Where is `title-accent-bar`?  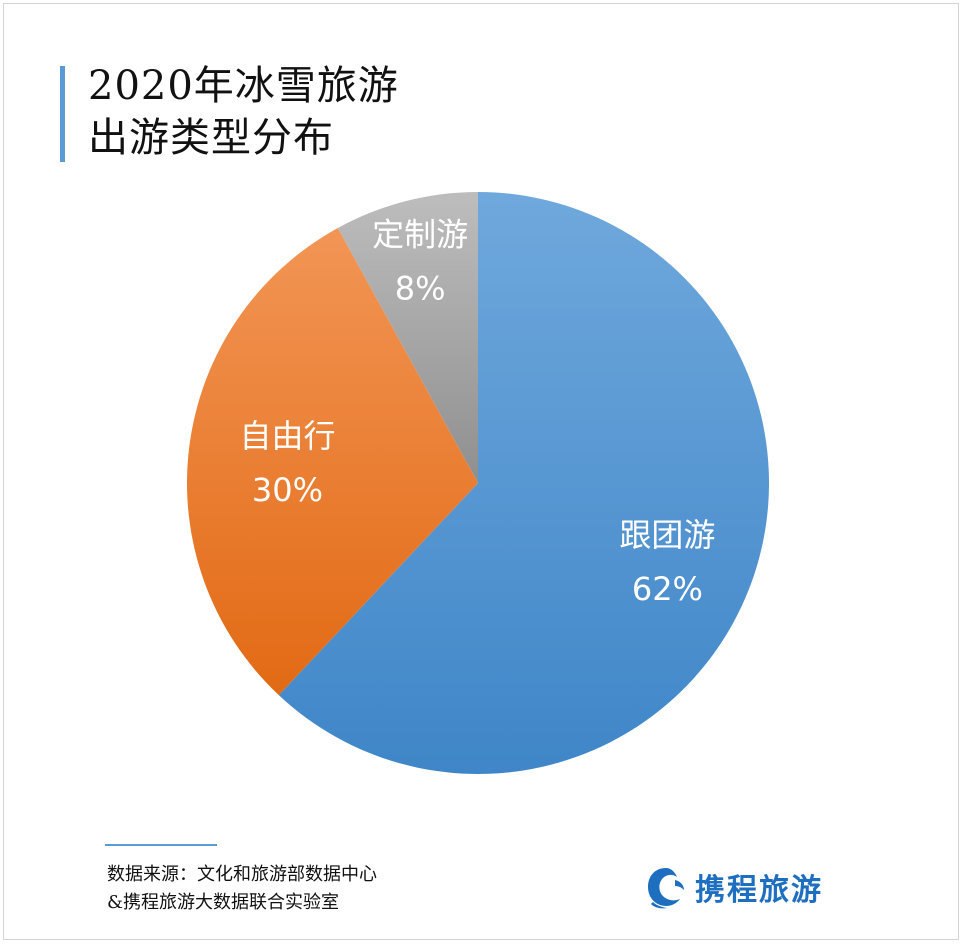
title-accent-bar is located at coordinates (62, 114).